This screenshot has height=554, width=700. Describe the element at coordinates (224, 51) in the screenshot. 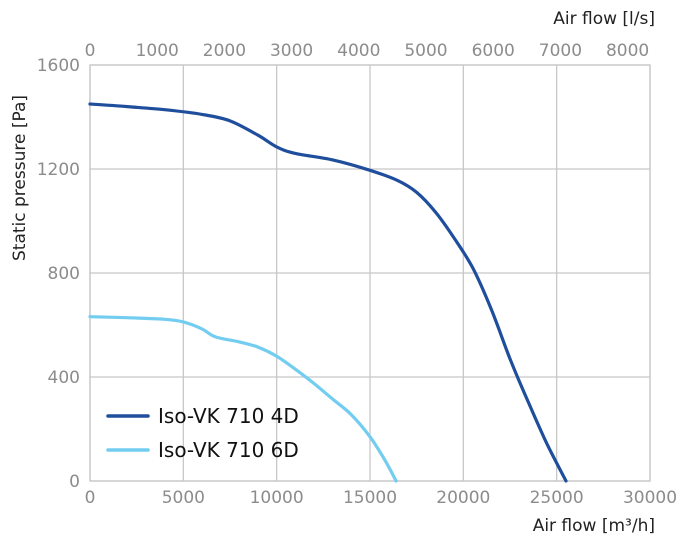

I see `x-top-tick-label-2: 2000` at that location.